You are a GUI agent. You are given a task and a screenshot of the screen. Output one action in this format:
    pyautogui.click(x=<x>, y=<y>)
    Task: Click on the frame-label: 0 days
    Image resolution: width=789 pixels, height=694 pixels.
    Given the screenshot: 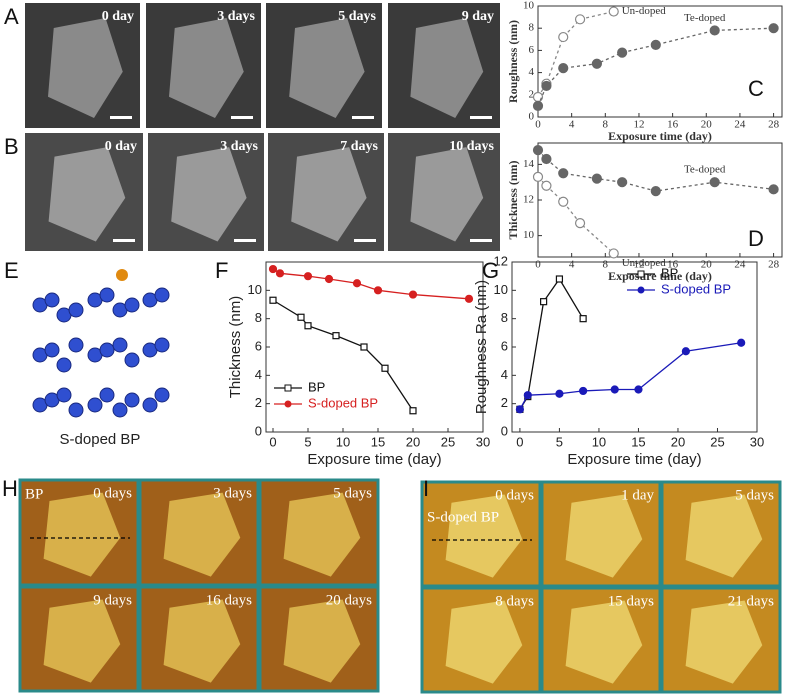 What is the action you would take?
    pyautogui.click(x=514, y=495)
    